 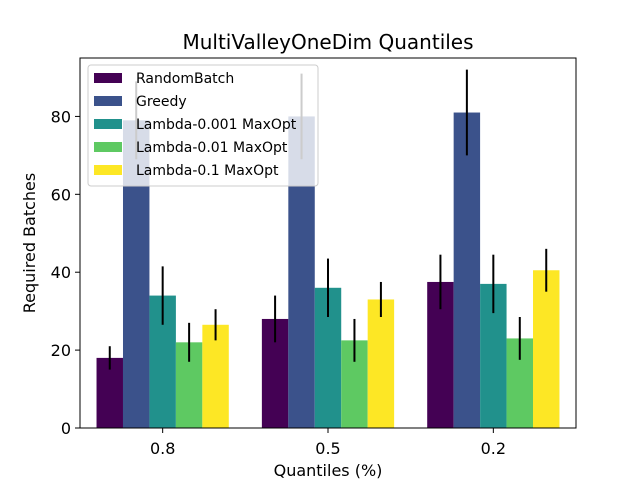 What do you see at coordinates (29, 243) in the screenshot?
I see `y-axis-label: Required Batches` at bounding box center [29, 243].